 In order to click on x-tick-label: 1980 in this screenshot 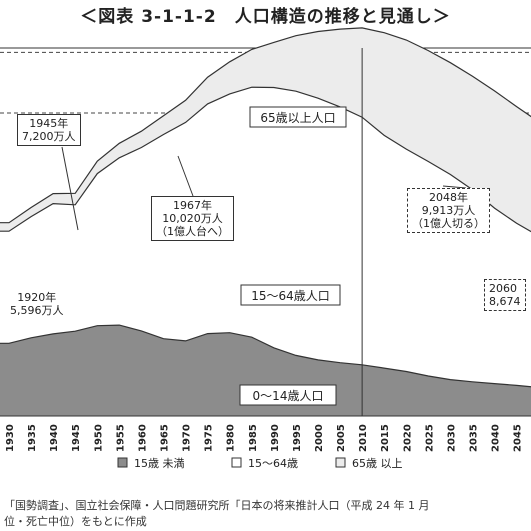, I will do `click(231, 438)`.